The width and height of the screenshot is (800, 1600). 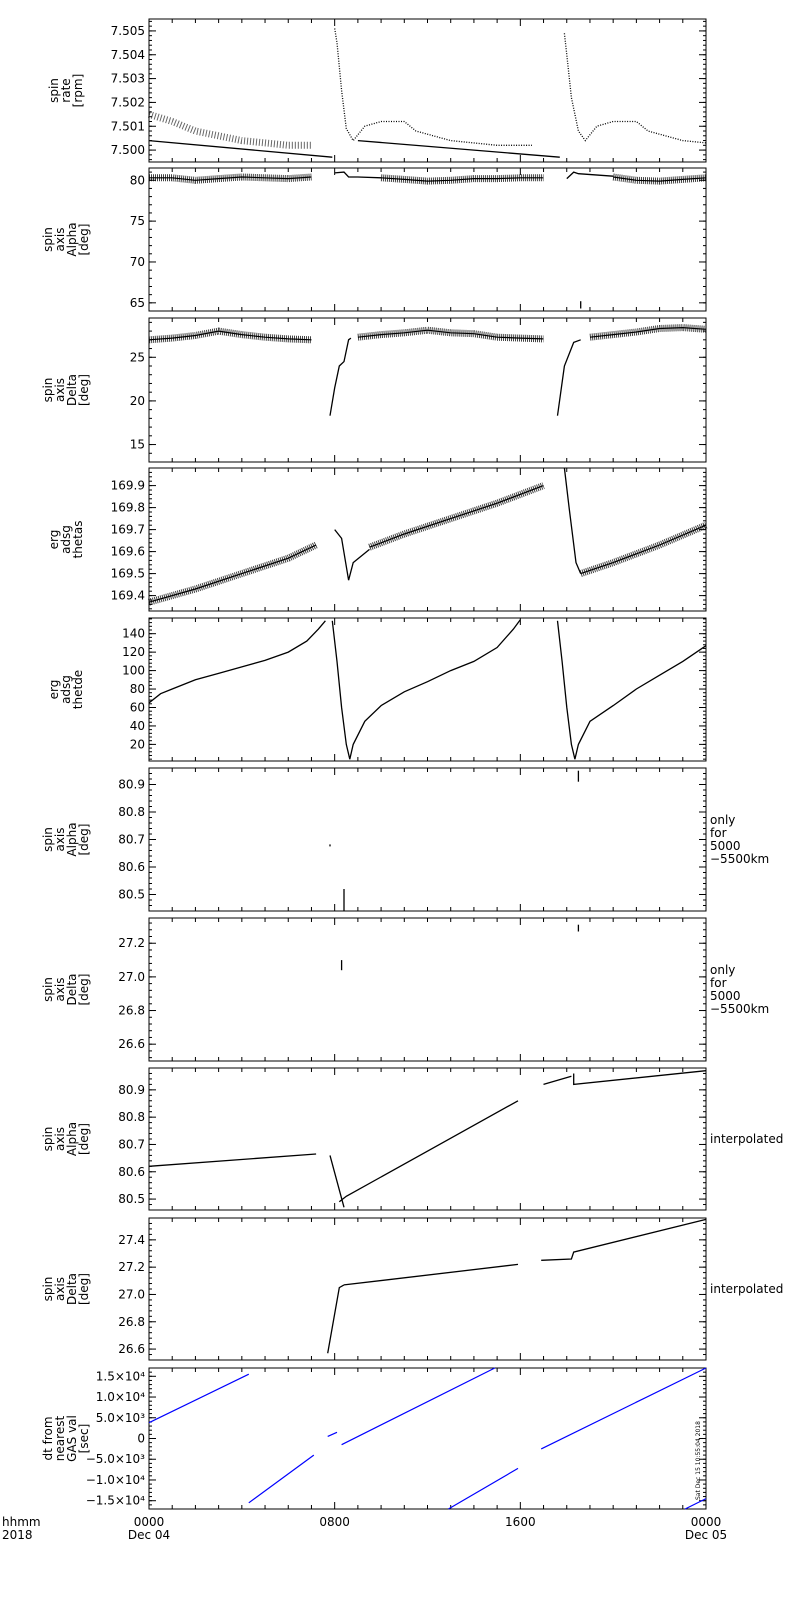 What do you see at coordinates (84, 1439) in the screenshot?
I see `y-axis-label-line: [sec]` at bounding box center [84, 1439].